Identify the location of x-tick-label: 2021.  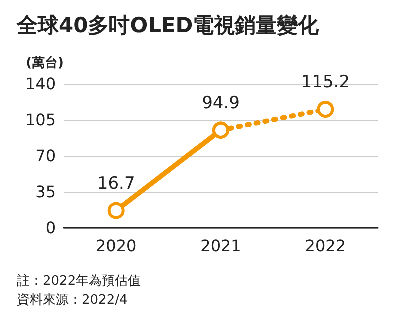
(221, 246).